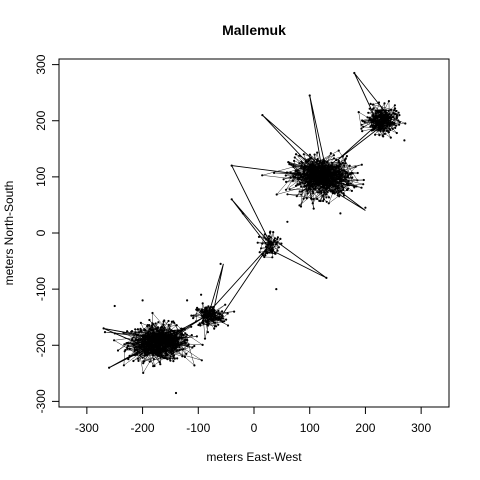 This screenshot has width=480, height=480. Describe the element at coordinates (41, 177) in the screenshot. I see `y-tick-label: 100` at that location.